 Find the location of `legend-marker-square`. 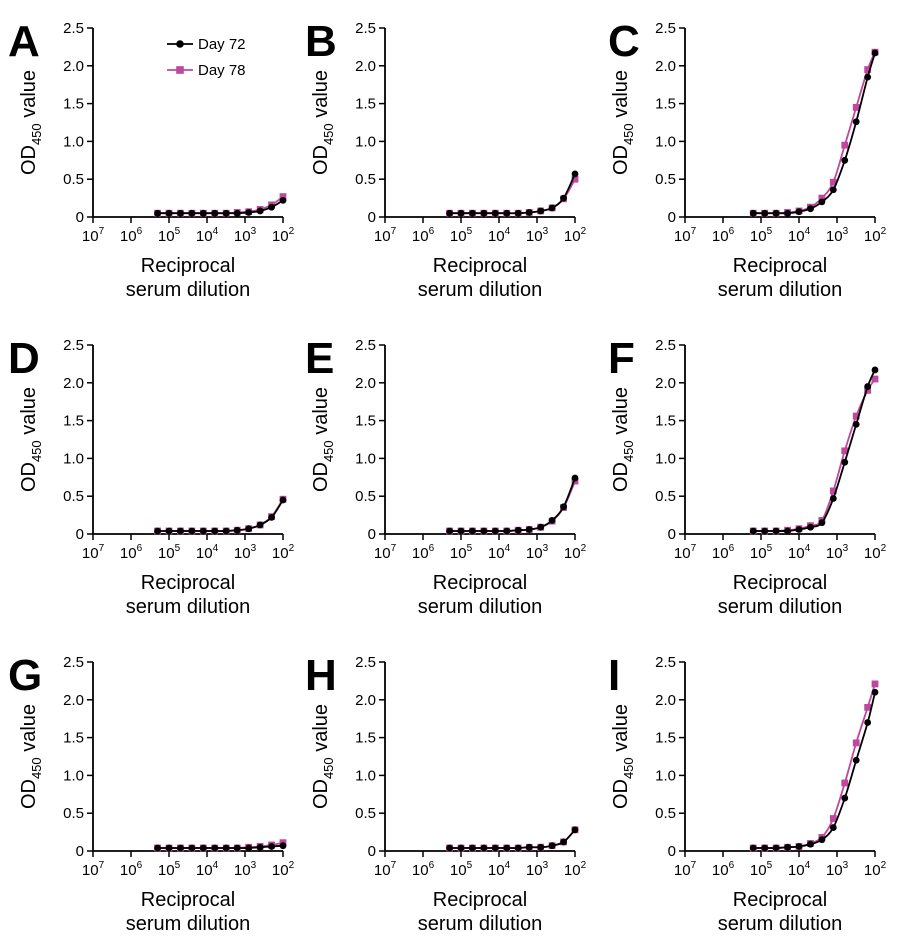

legend-marker-square is located at coordinates (180, 70).